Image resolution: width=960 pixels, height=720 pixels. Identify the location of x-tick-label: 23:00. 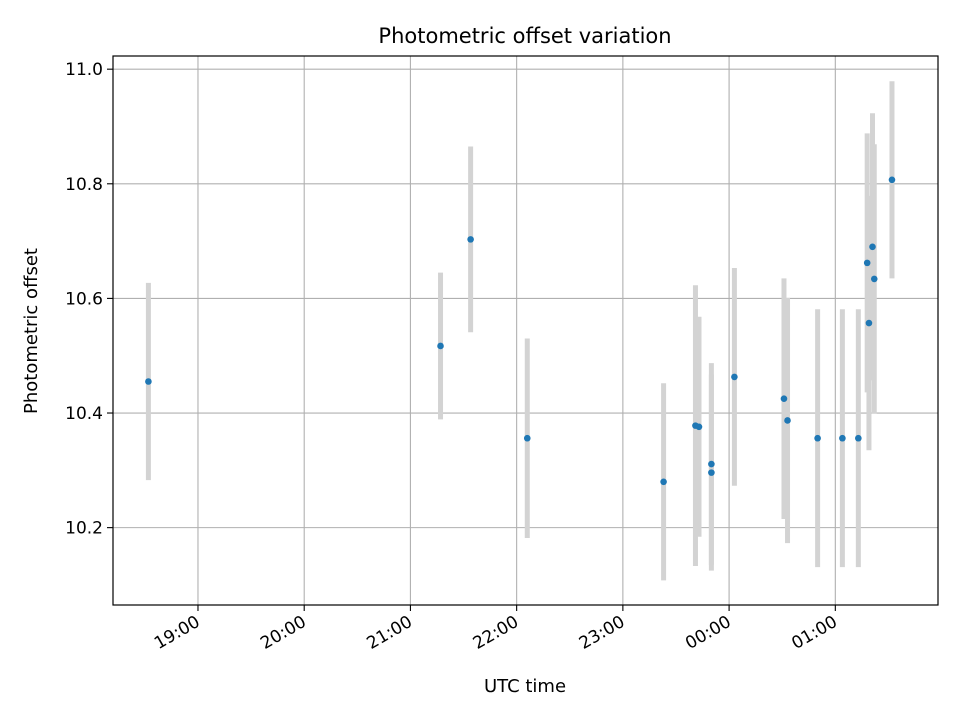
(602, 633).